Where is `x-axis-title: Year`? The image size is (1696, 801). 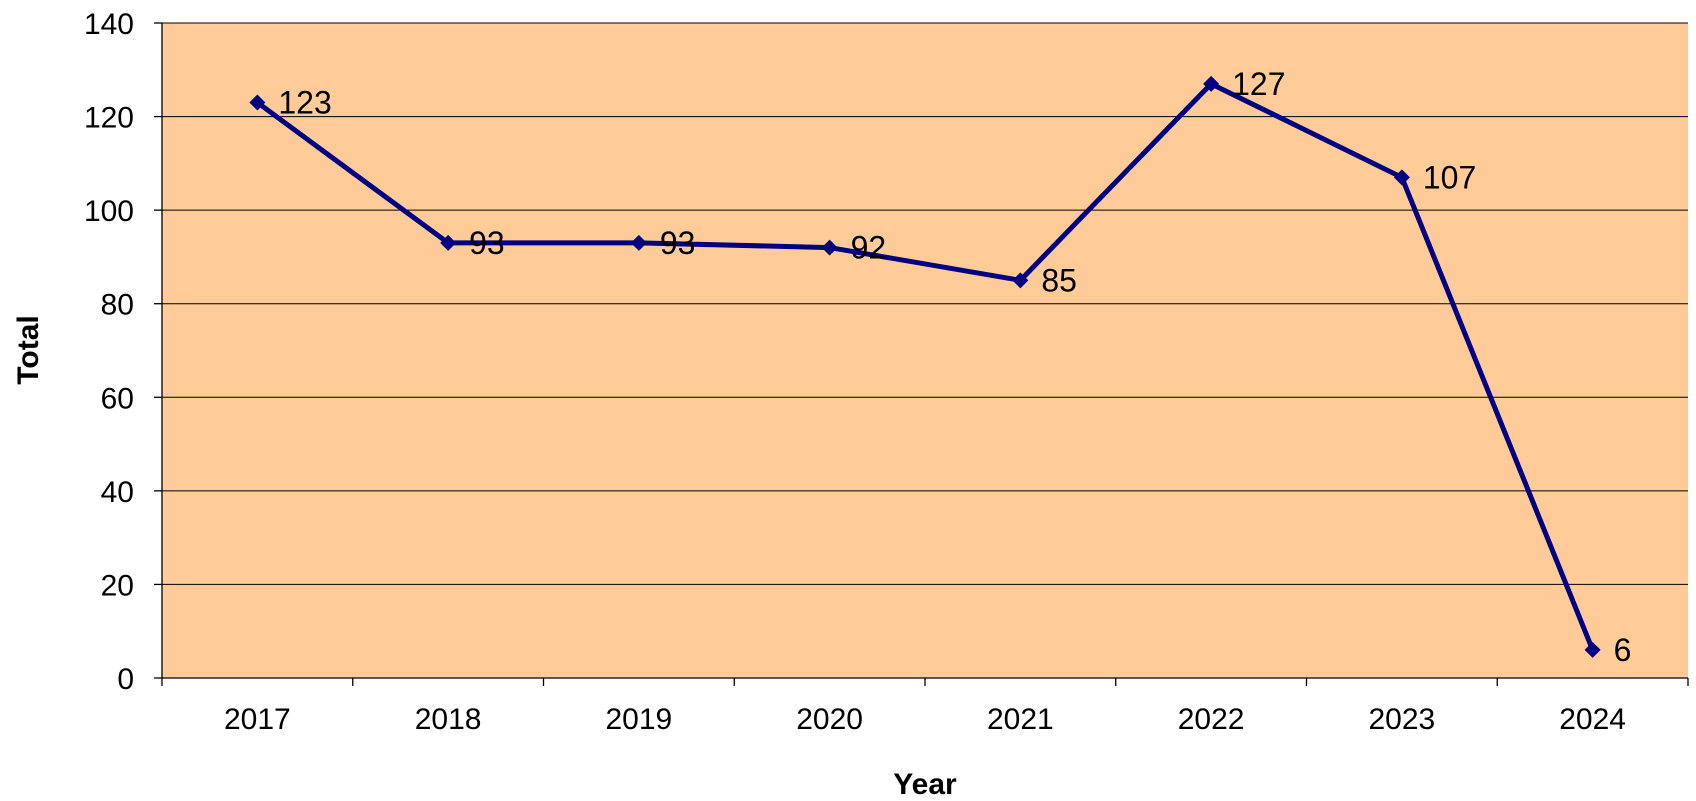
x-axis-title: Year is located at coordinates (925, 784).